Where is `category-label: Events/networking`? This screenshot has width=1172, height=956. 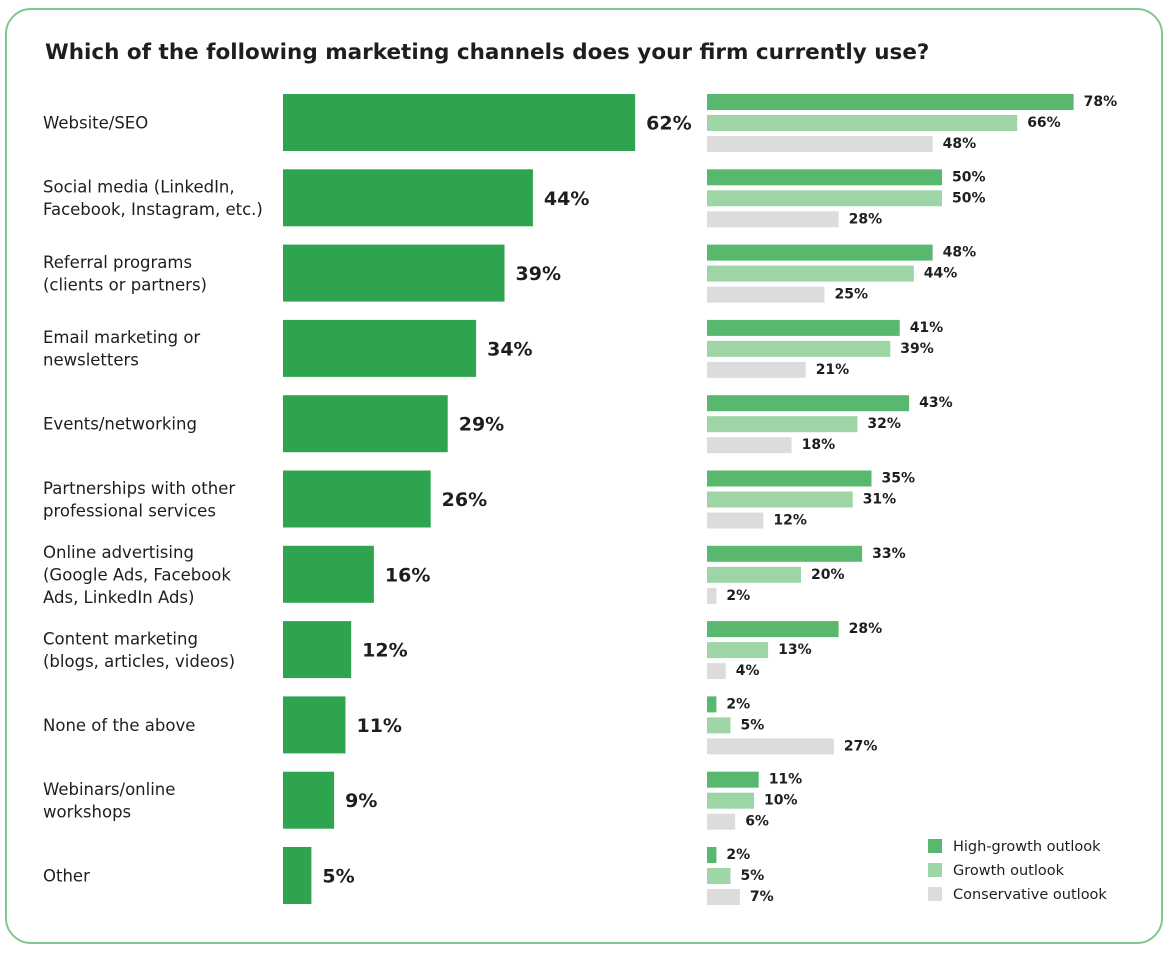 category-label: Events/networking is located at coordinates (120, 424).